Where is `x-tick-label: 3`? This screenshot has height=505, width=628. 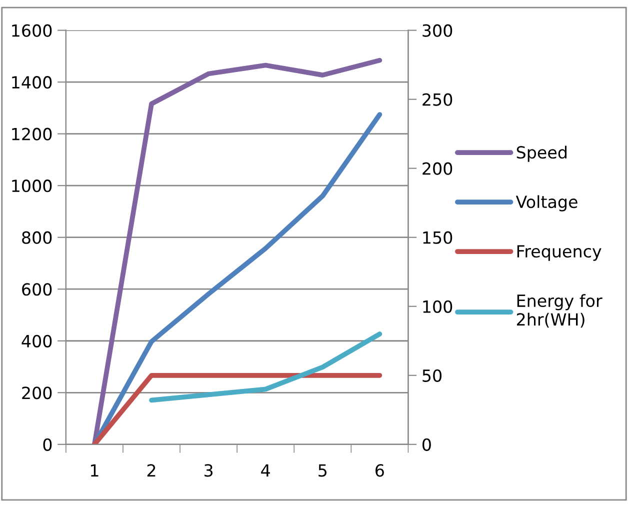
x-tick-label: 3 is located at coordinates (208, 470).